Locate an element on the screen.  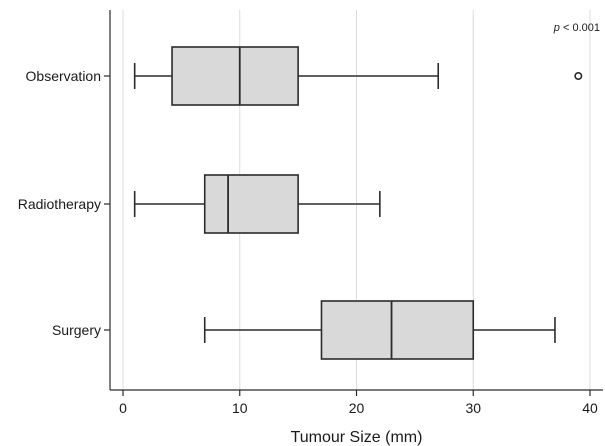
x-tick-label: 30 is located at coordinates (473, 408).